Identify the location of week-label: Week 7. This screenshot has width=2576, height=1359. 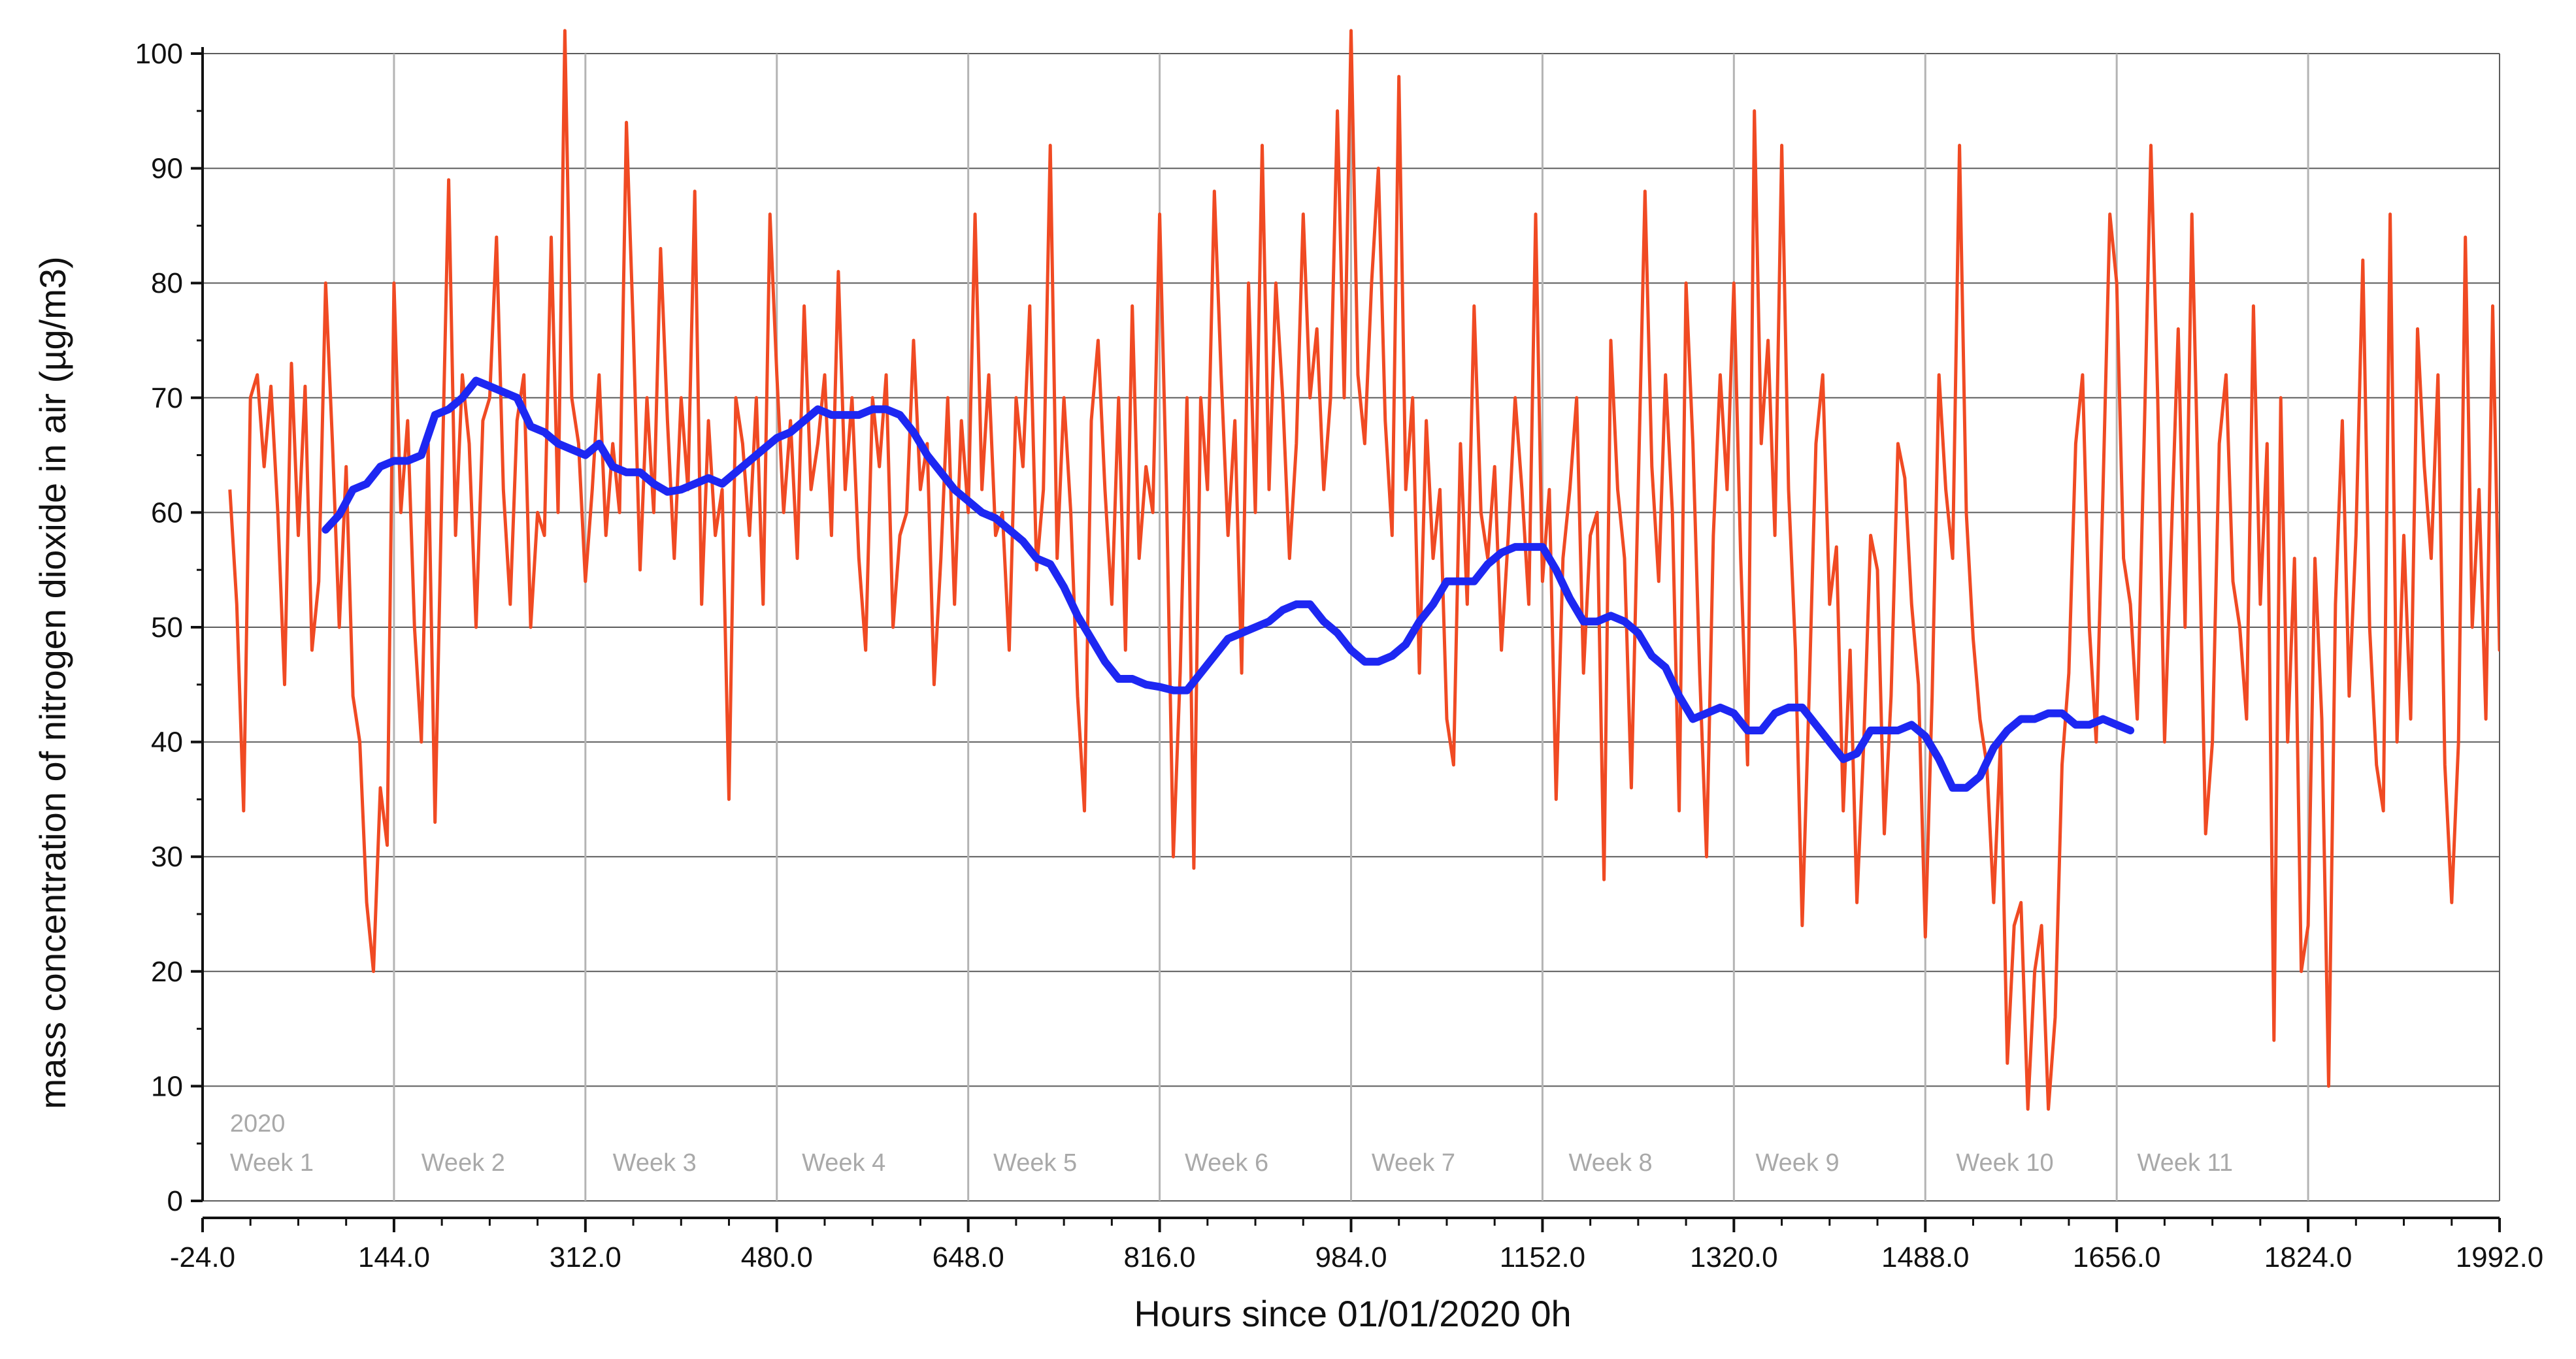
(1413, 1163).